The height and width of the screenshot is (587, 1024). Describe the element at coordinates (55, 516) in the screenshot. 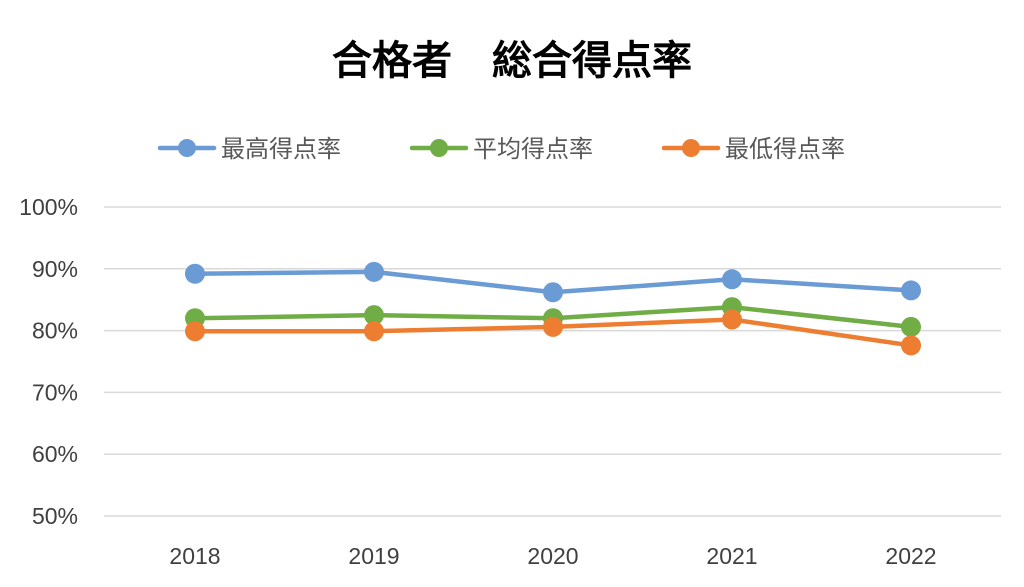

I see `y-tick-label: 50%` at that location.